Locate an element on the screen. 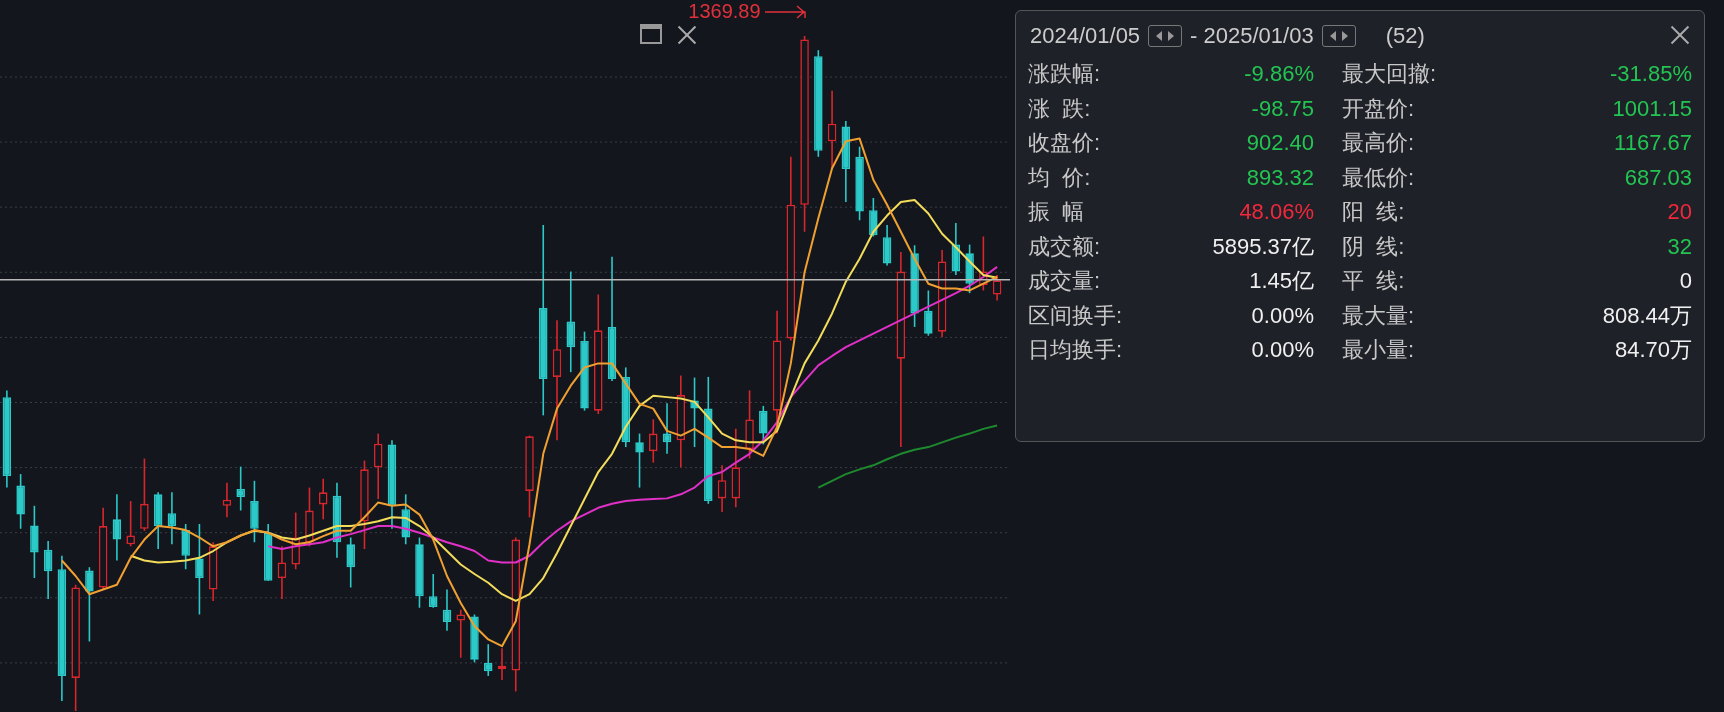 The width and height of the screenshot is (1724, 712). text: 2024/01/05 is located at coordinates (1085, 36).